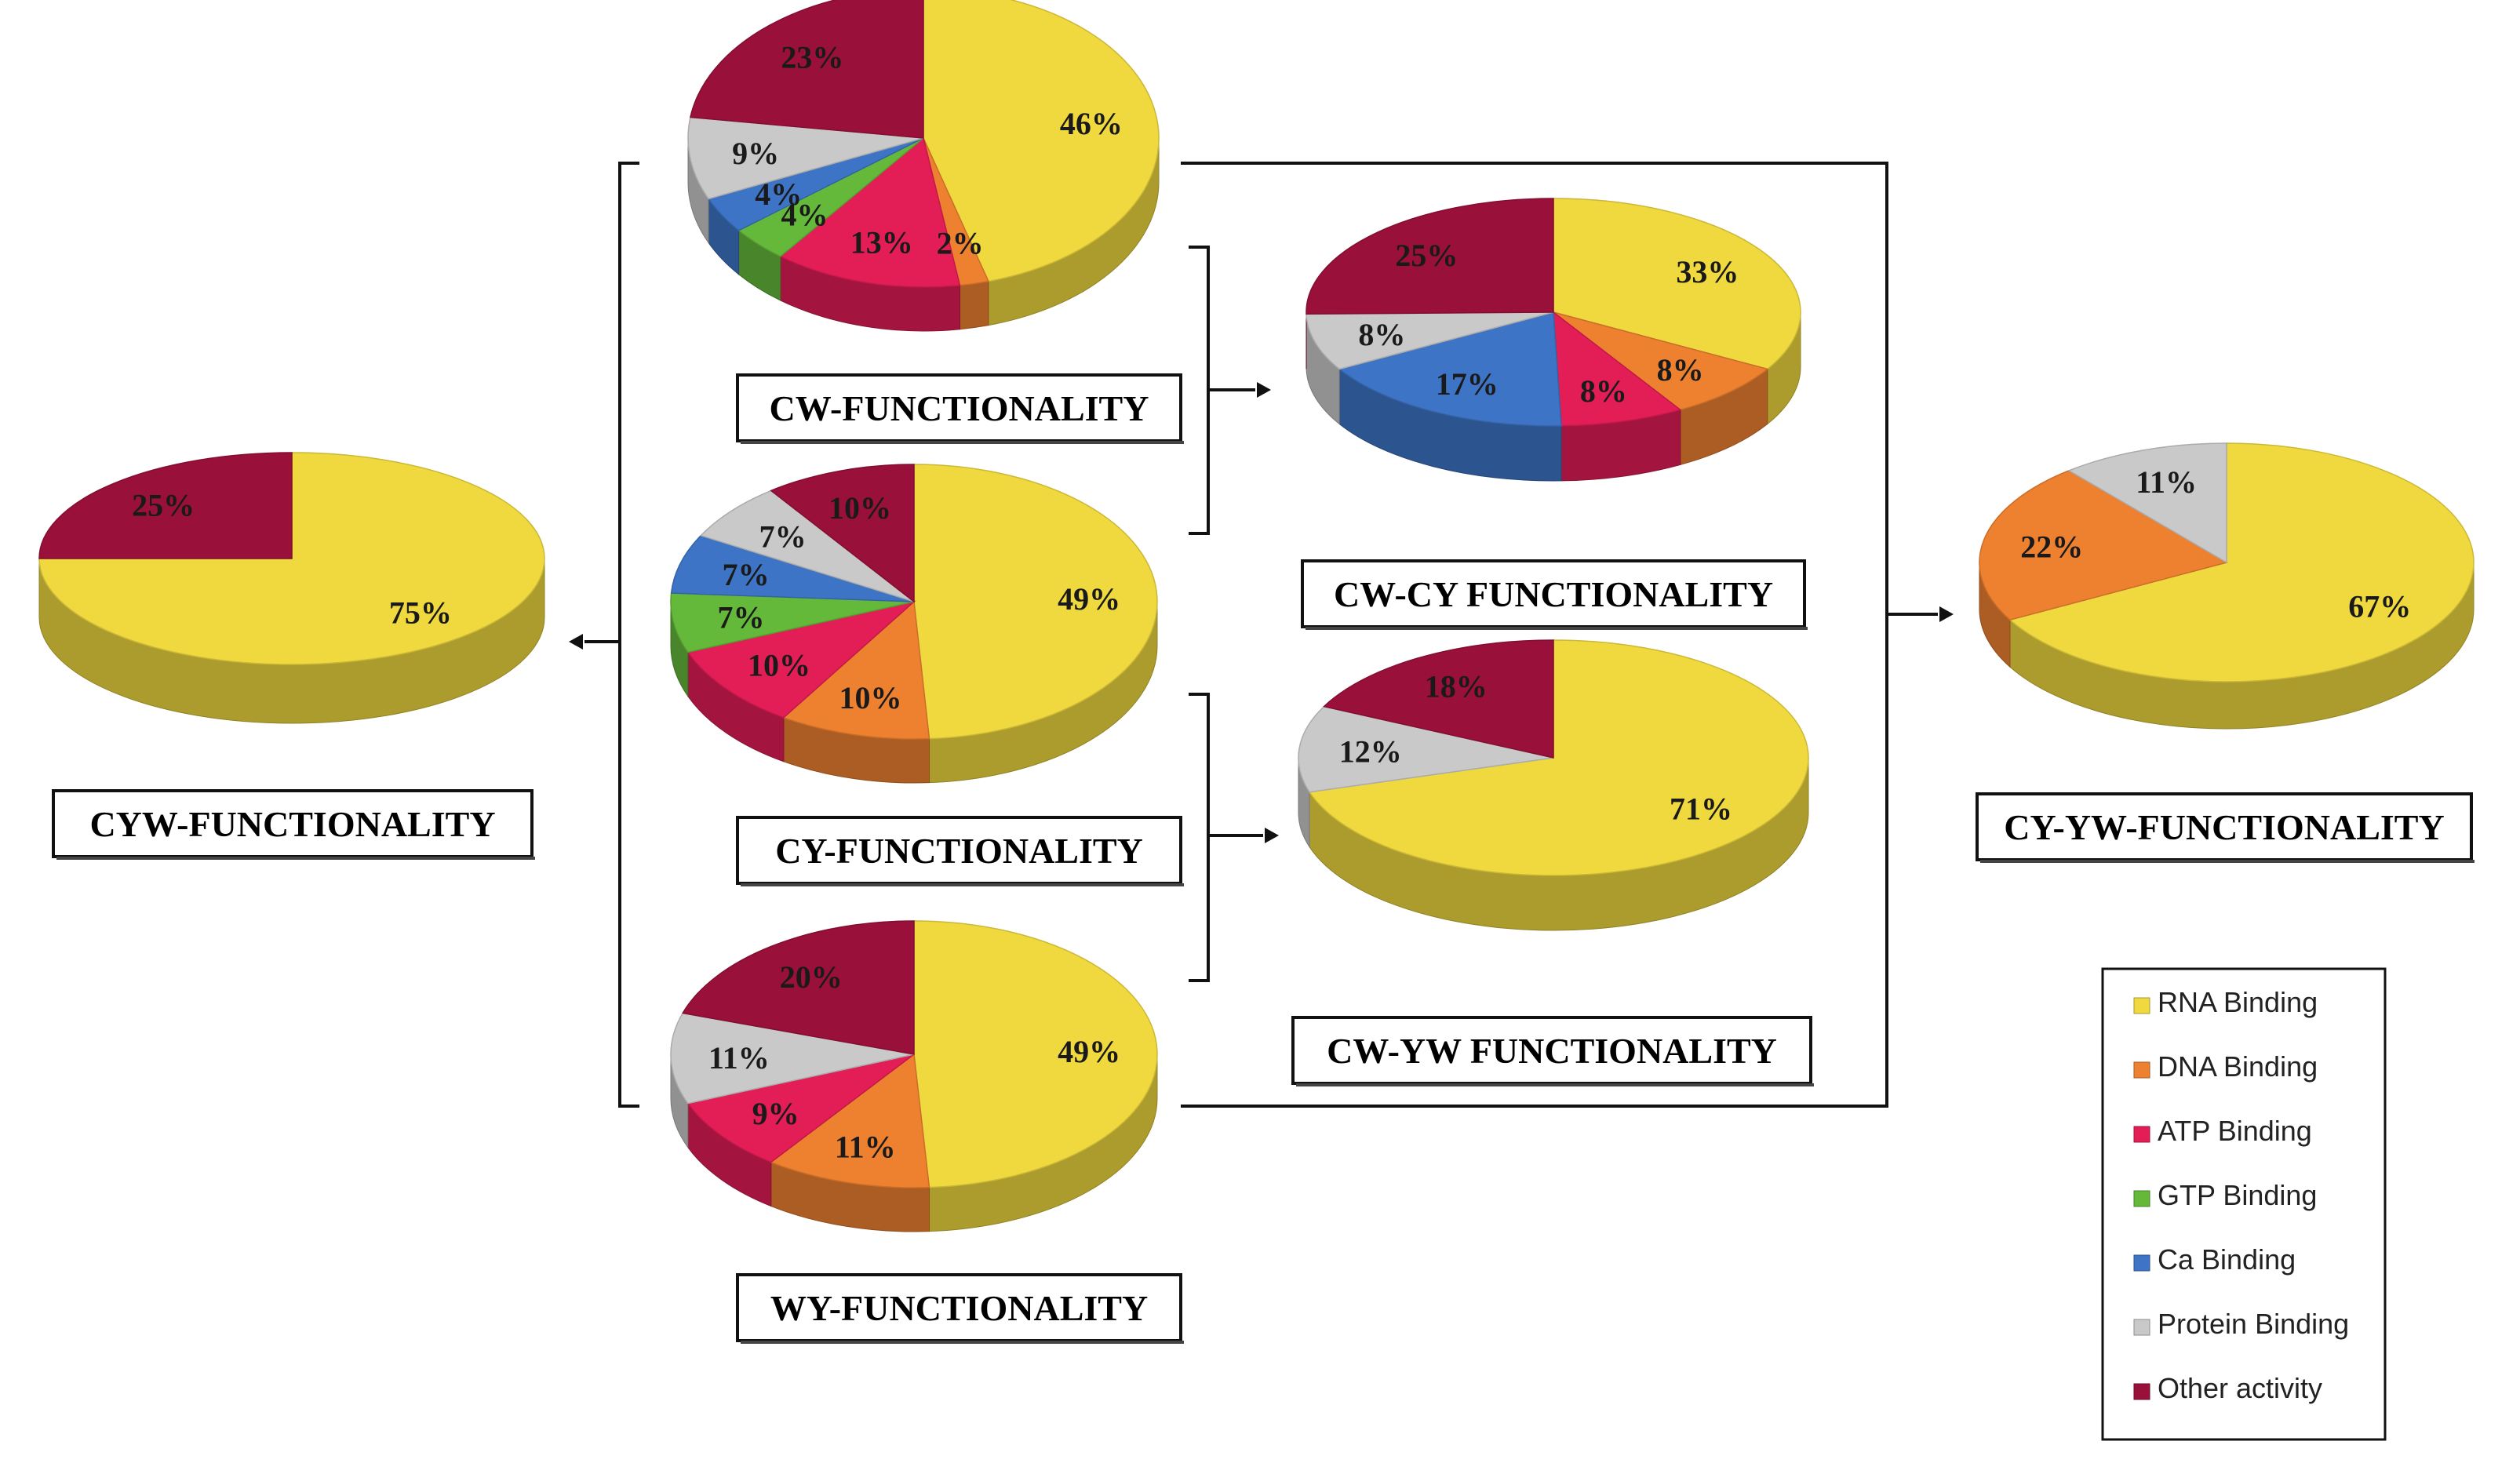 This screenshot has height=1474, width=2520. Describe the element at coordinates (629, 634) in the screenshot. I see `bracket-left-main` at that location.